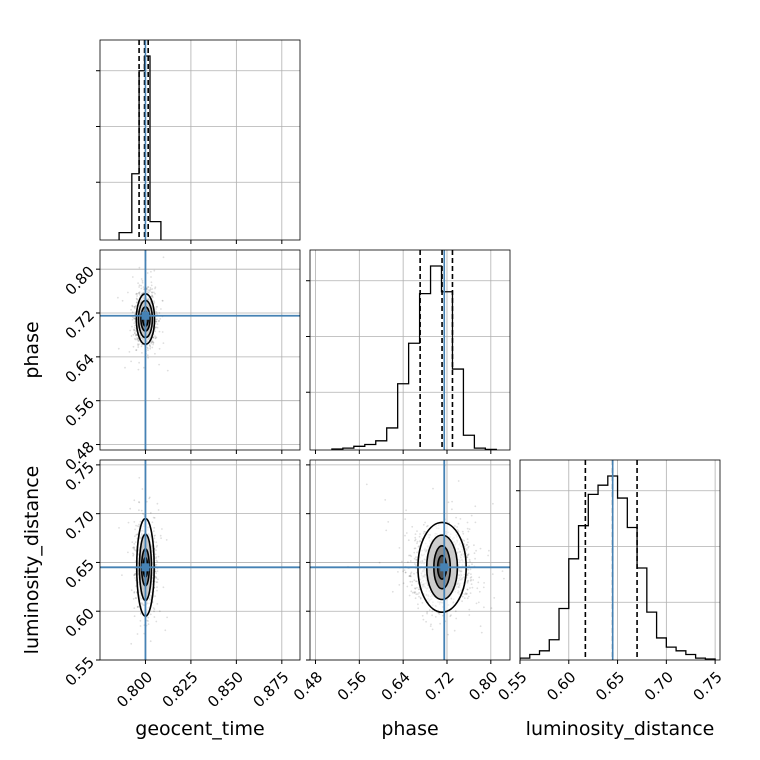 This screenshot has height=760, width=760. I want to click on x-tick-label: 0.64, so click(396, 686).